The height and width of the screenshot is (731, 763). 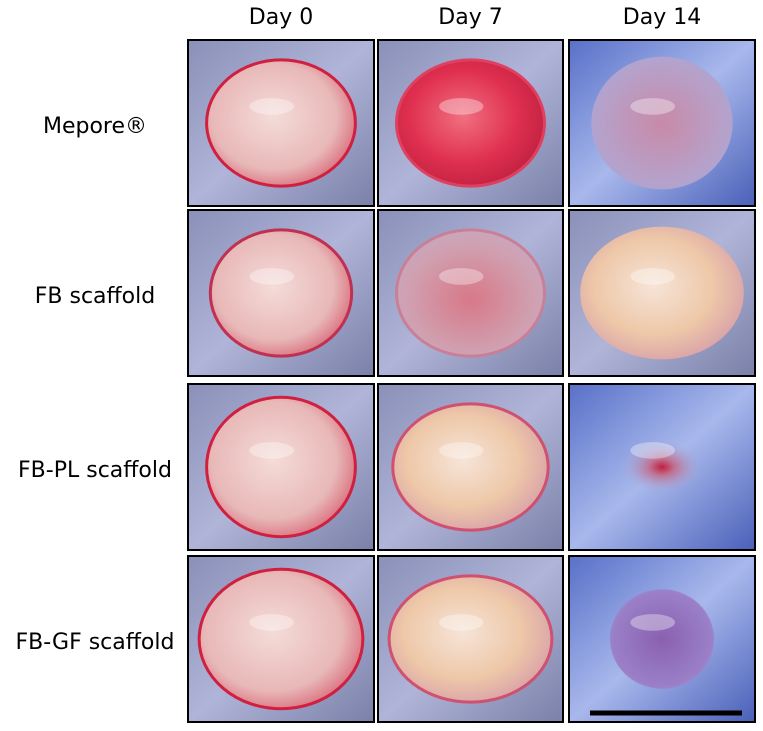 I want to click on row-label: FB-PL scaffold, so click(x=95, y=470).